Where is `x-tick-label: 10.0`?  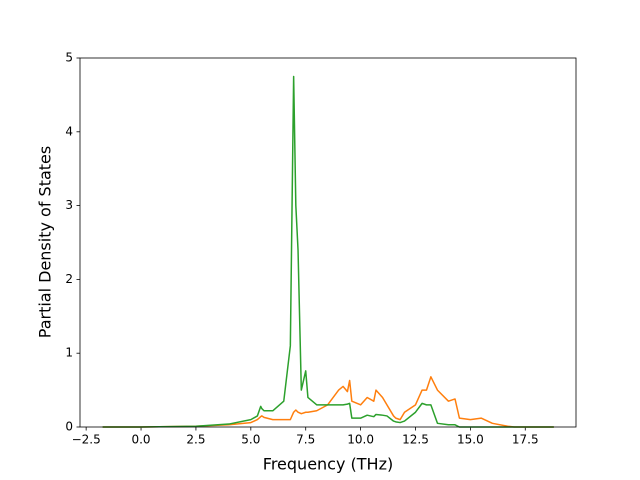
x-tick-label: 10.0 is located at coordinates (360, 440).